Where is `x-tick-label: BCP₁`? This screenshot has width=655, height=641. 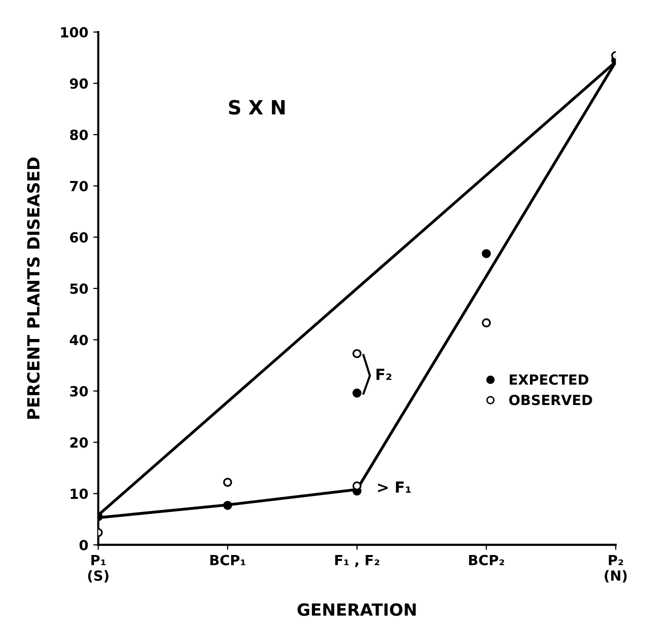 x-tick-label: BCP₁ is located at coordinates (228, 560).